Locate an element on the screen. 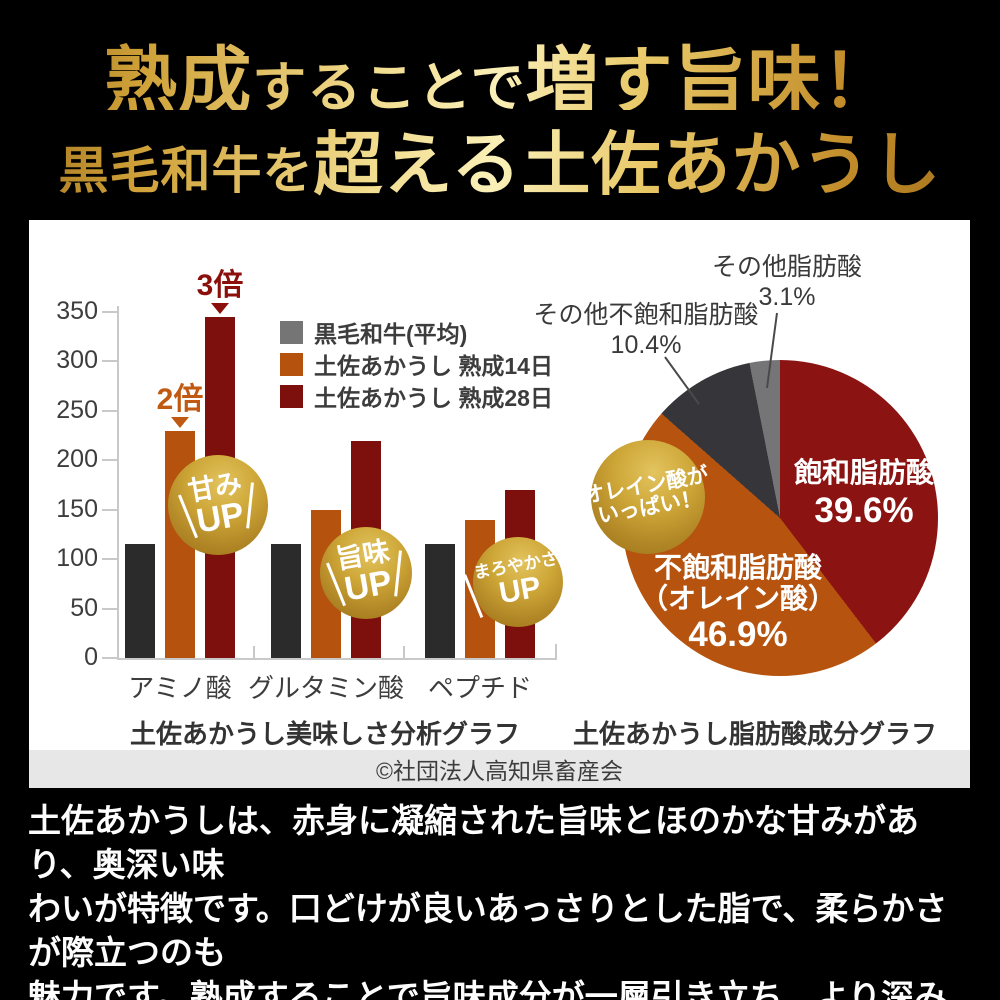 The height and width of the screenshot is (1000, 1000). up-badge-旨味: 旨味 UP is located at coordinates (366, 573).